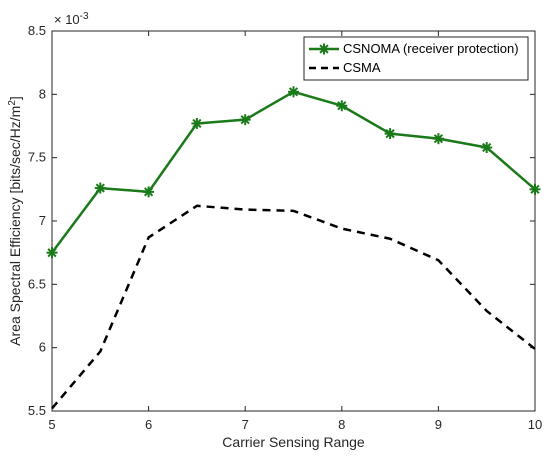 This screenshot has height=458, width=550. I want to click on legend-marker-asterisk, so click(324, 49).